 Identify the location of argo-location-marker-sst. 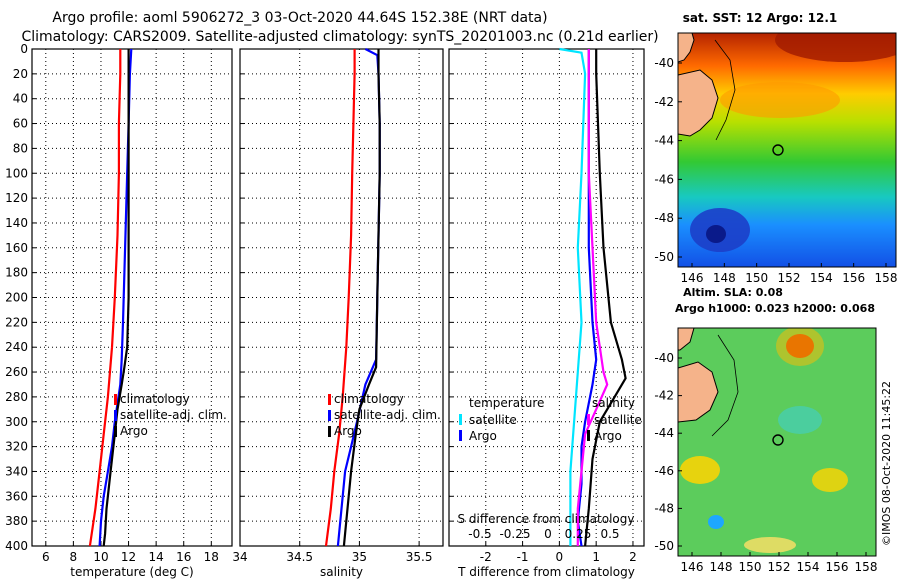
(778, 150).